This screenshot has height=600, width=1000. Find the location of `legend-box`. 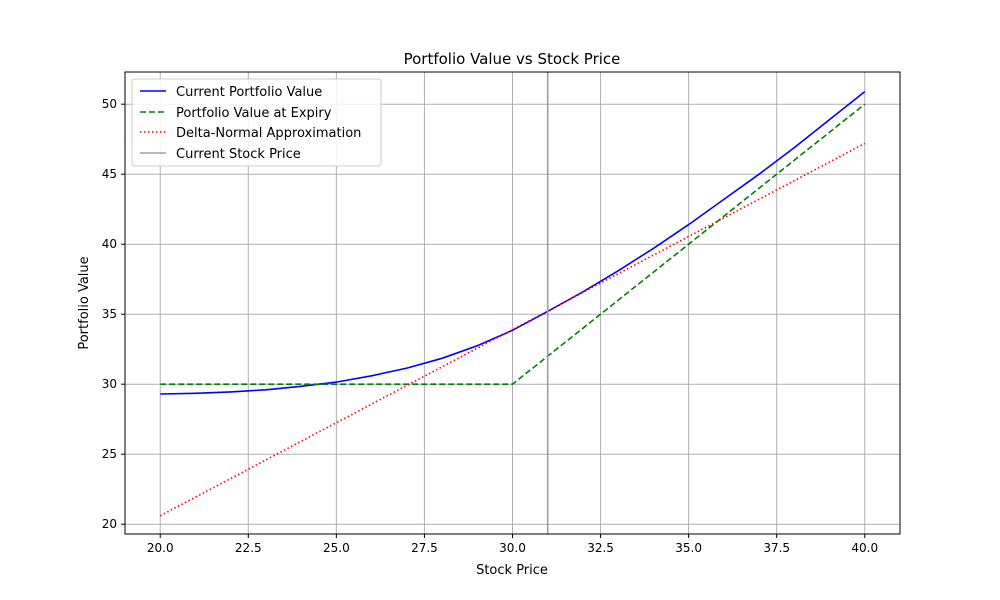

legend-box is located at coordinates (256, 122).